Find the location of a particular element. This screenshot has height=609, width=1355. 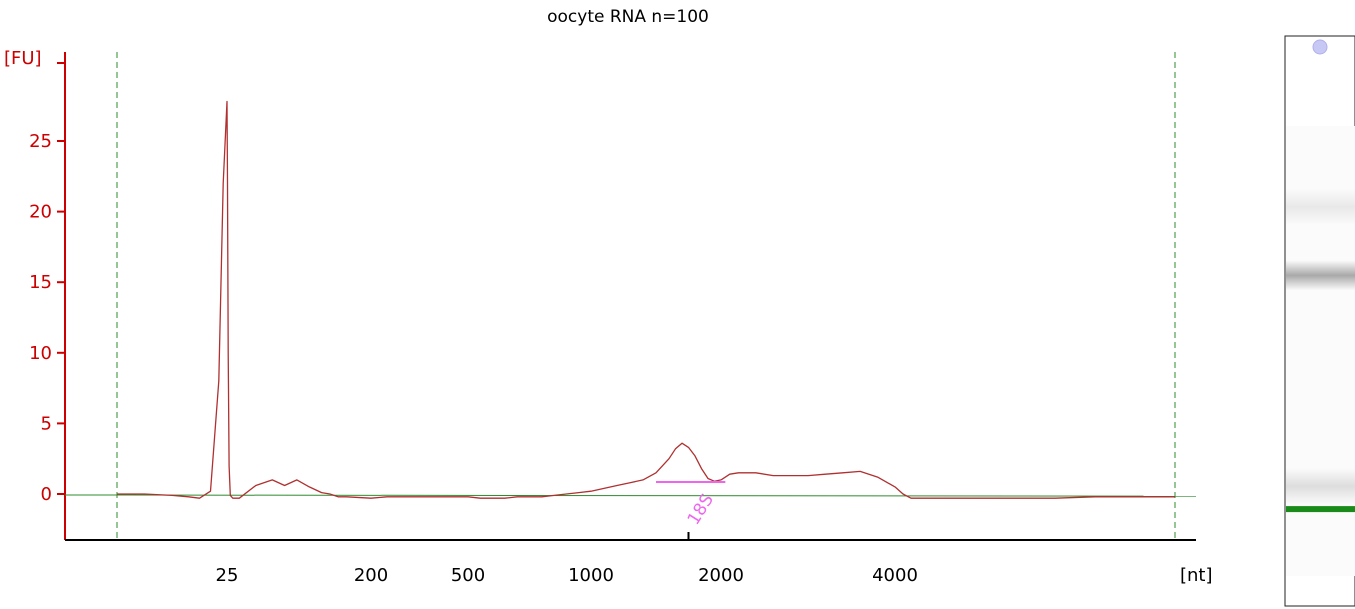

x-tick-label: 200 is located at coordinates (371, 575).